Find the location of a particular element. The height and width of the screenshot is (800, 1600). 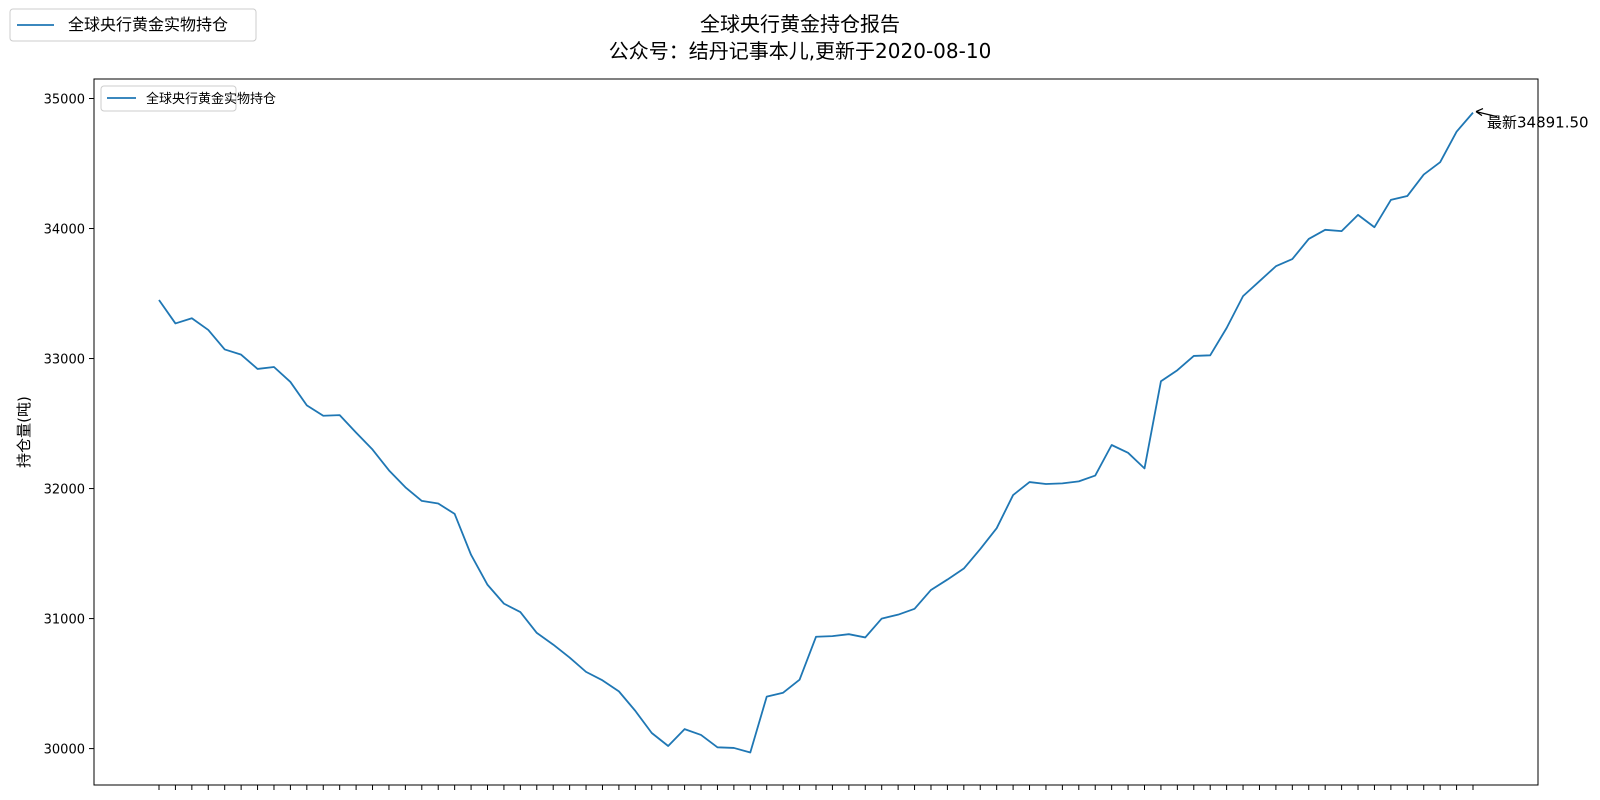

y-tick-label: 33000 is located at coordinates (64, 360).